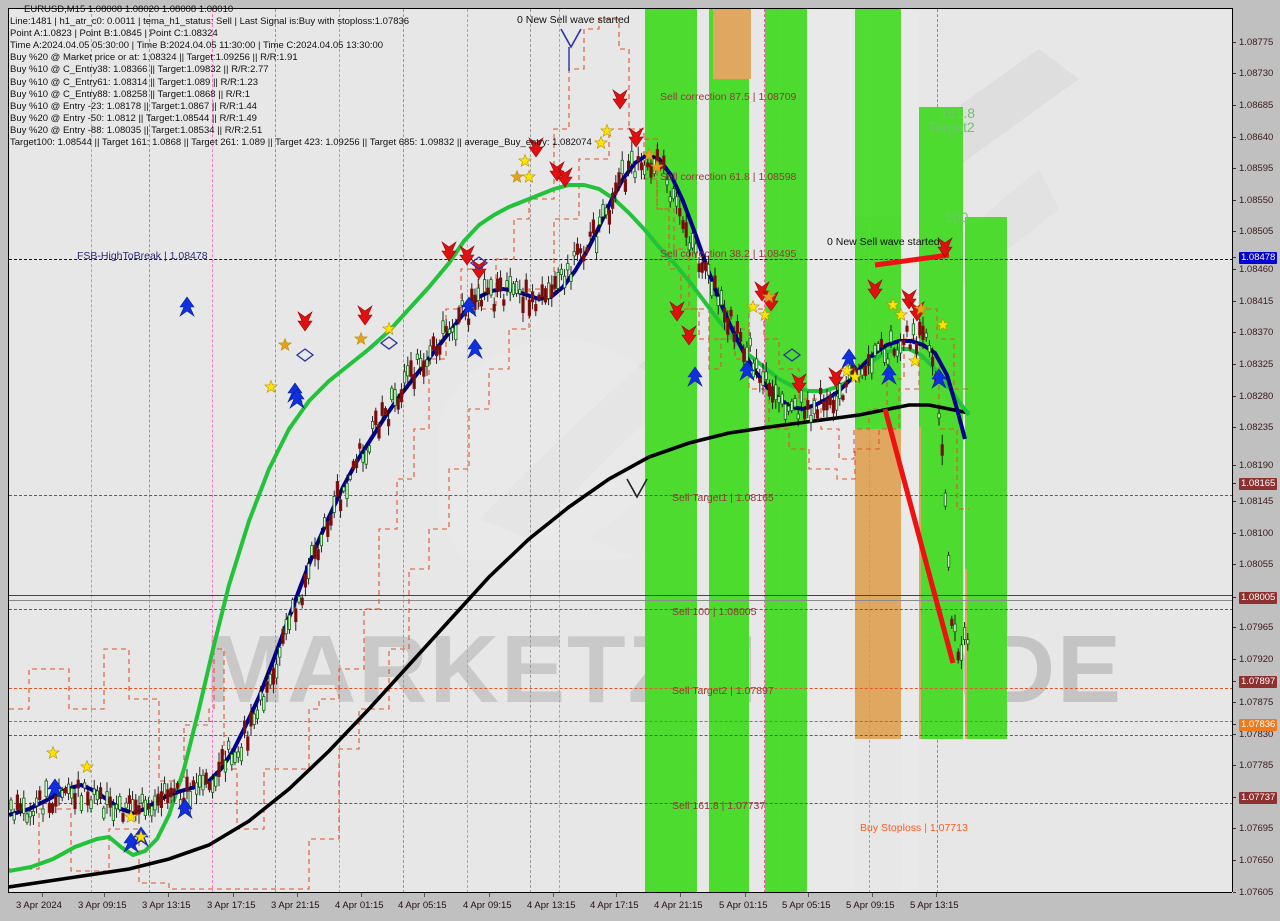  I want to click on time-tick: 4 Apr 13:15, so click(551, 905).